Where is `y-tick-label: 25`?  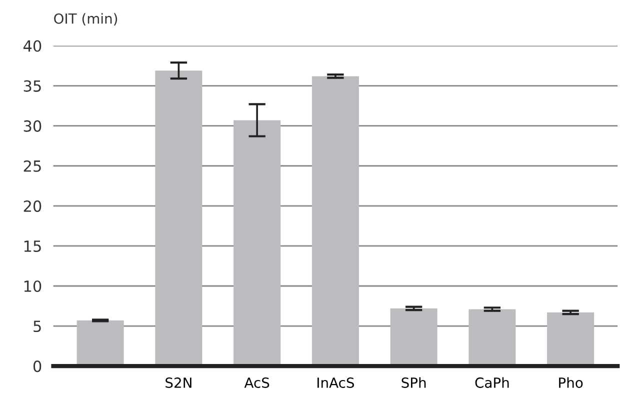 y-tick-label: 25 is located at coordinates (32, 166).